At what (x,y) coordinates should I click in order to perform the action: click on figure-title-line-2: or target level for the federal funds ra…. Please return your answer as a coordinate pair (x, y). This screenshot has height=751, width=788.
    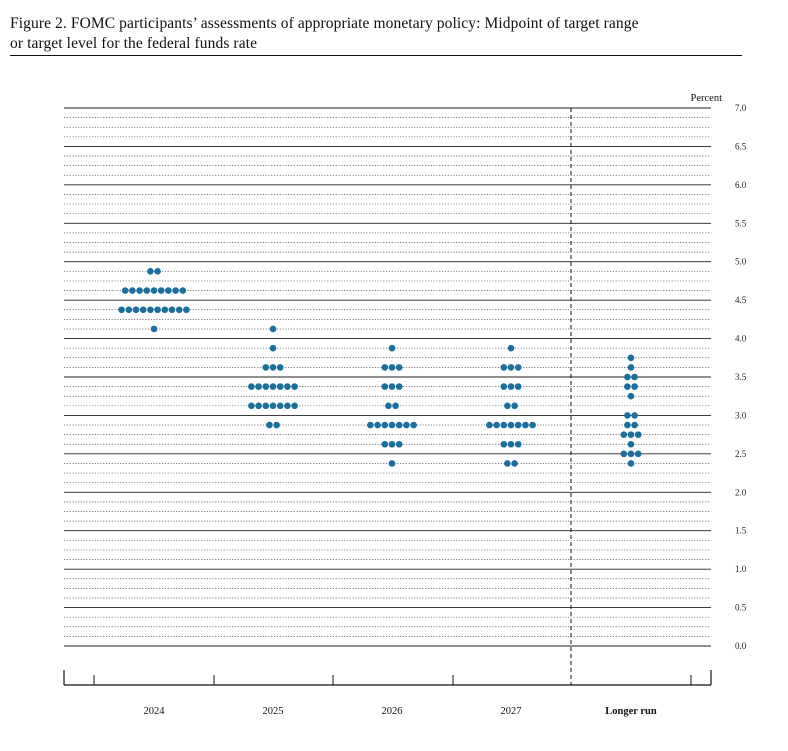
    Looking at the image, I should click on (134, 43).